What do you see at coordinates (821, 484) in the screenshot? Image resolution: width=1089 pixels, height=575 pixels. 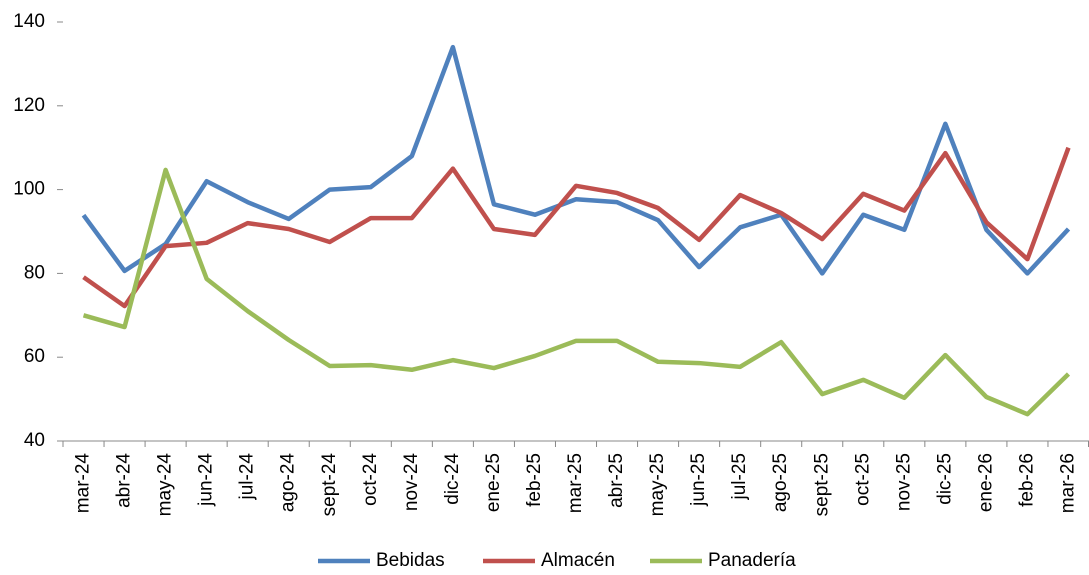 I see `x-tick-label: sept-25` at bounding box center [821, 484].